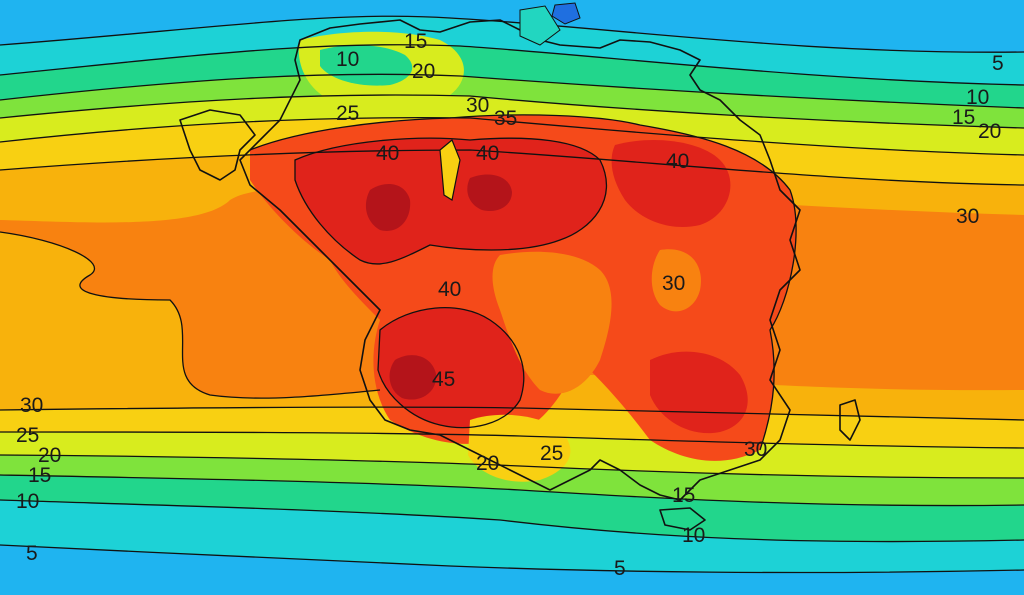  What do you see at coordinates (423, 71) in the screenshot?
I see `label-north-20: 20` at bounding box center [423, 71].